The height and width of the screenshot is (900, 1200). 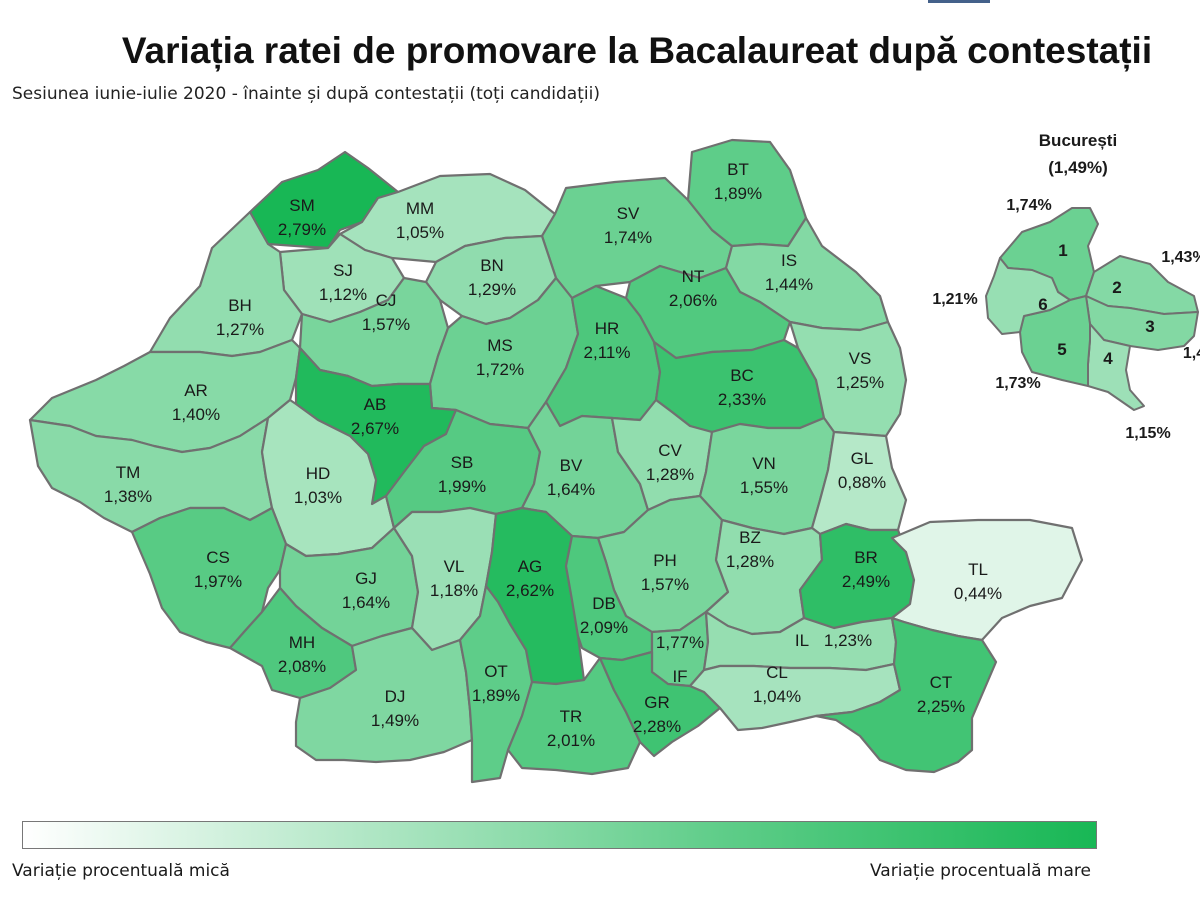 What do you see at coordinates (1147, 433) in the screenshot?
I see `sector-4-value: 1,15%` at bounding box center [1147, 433].